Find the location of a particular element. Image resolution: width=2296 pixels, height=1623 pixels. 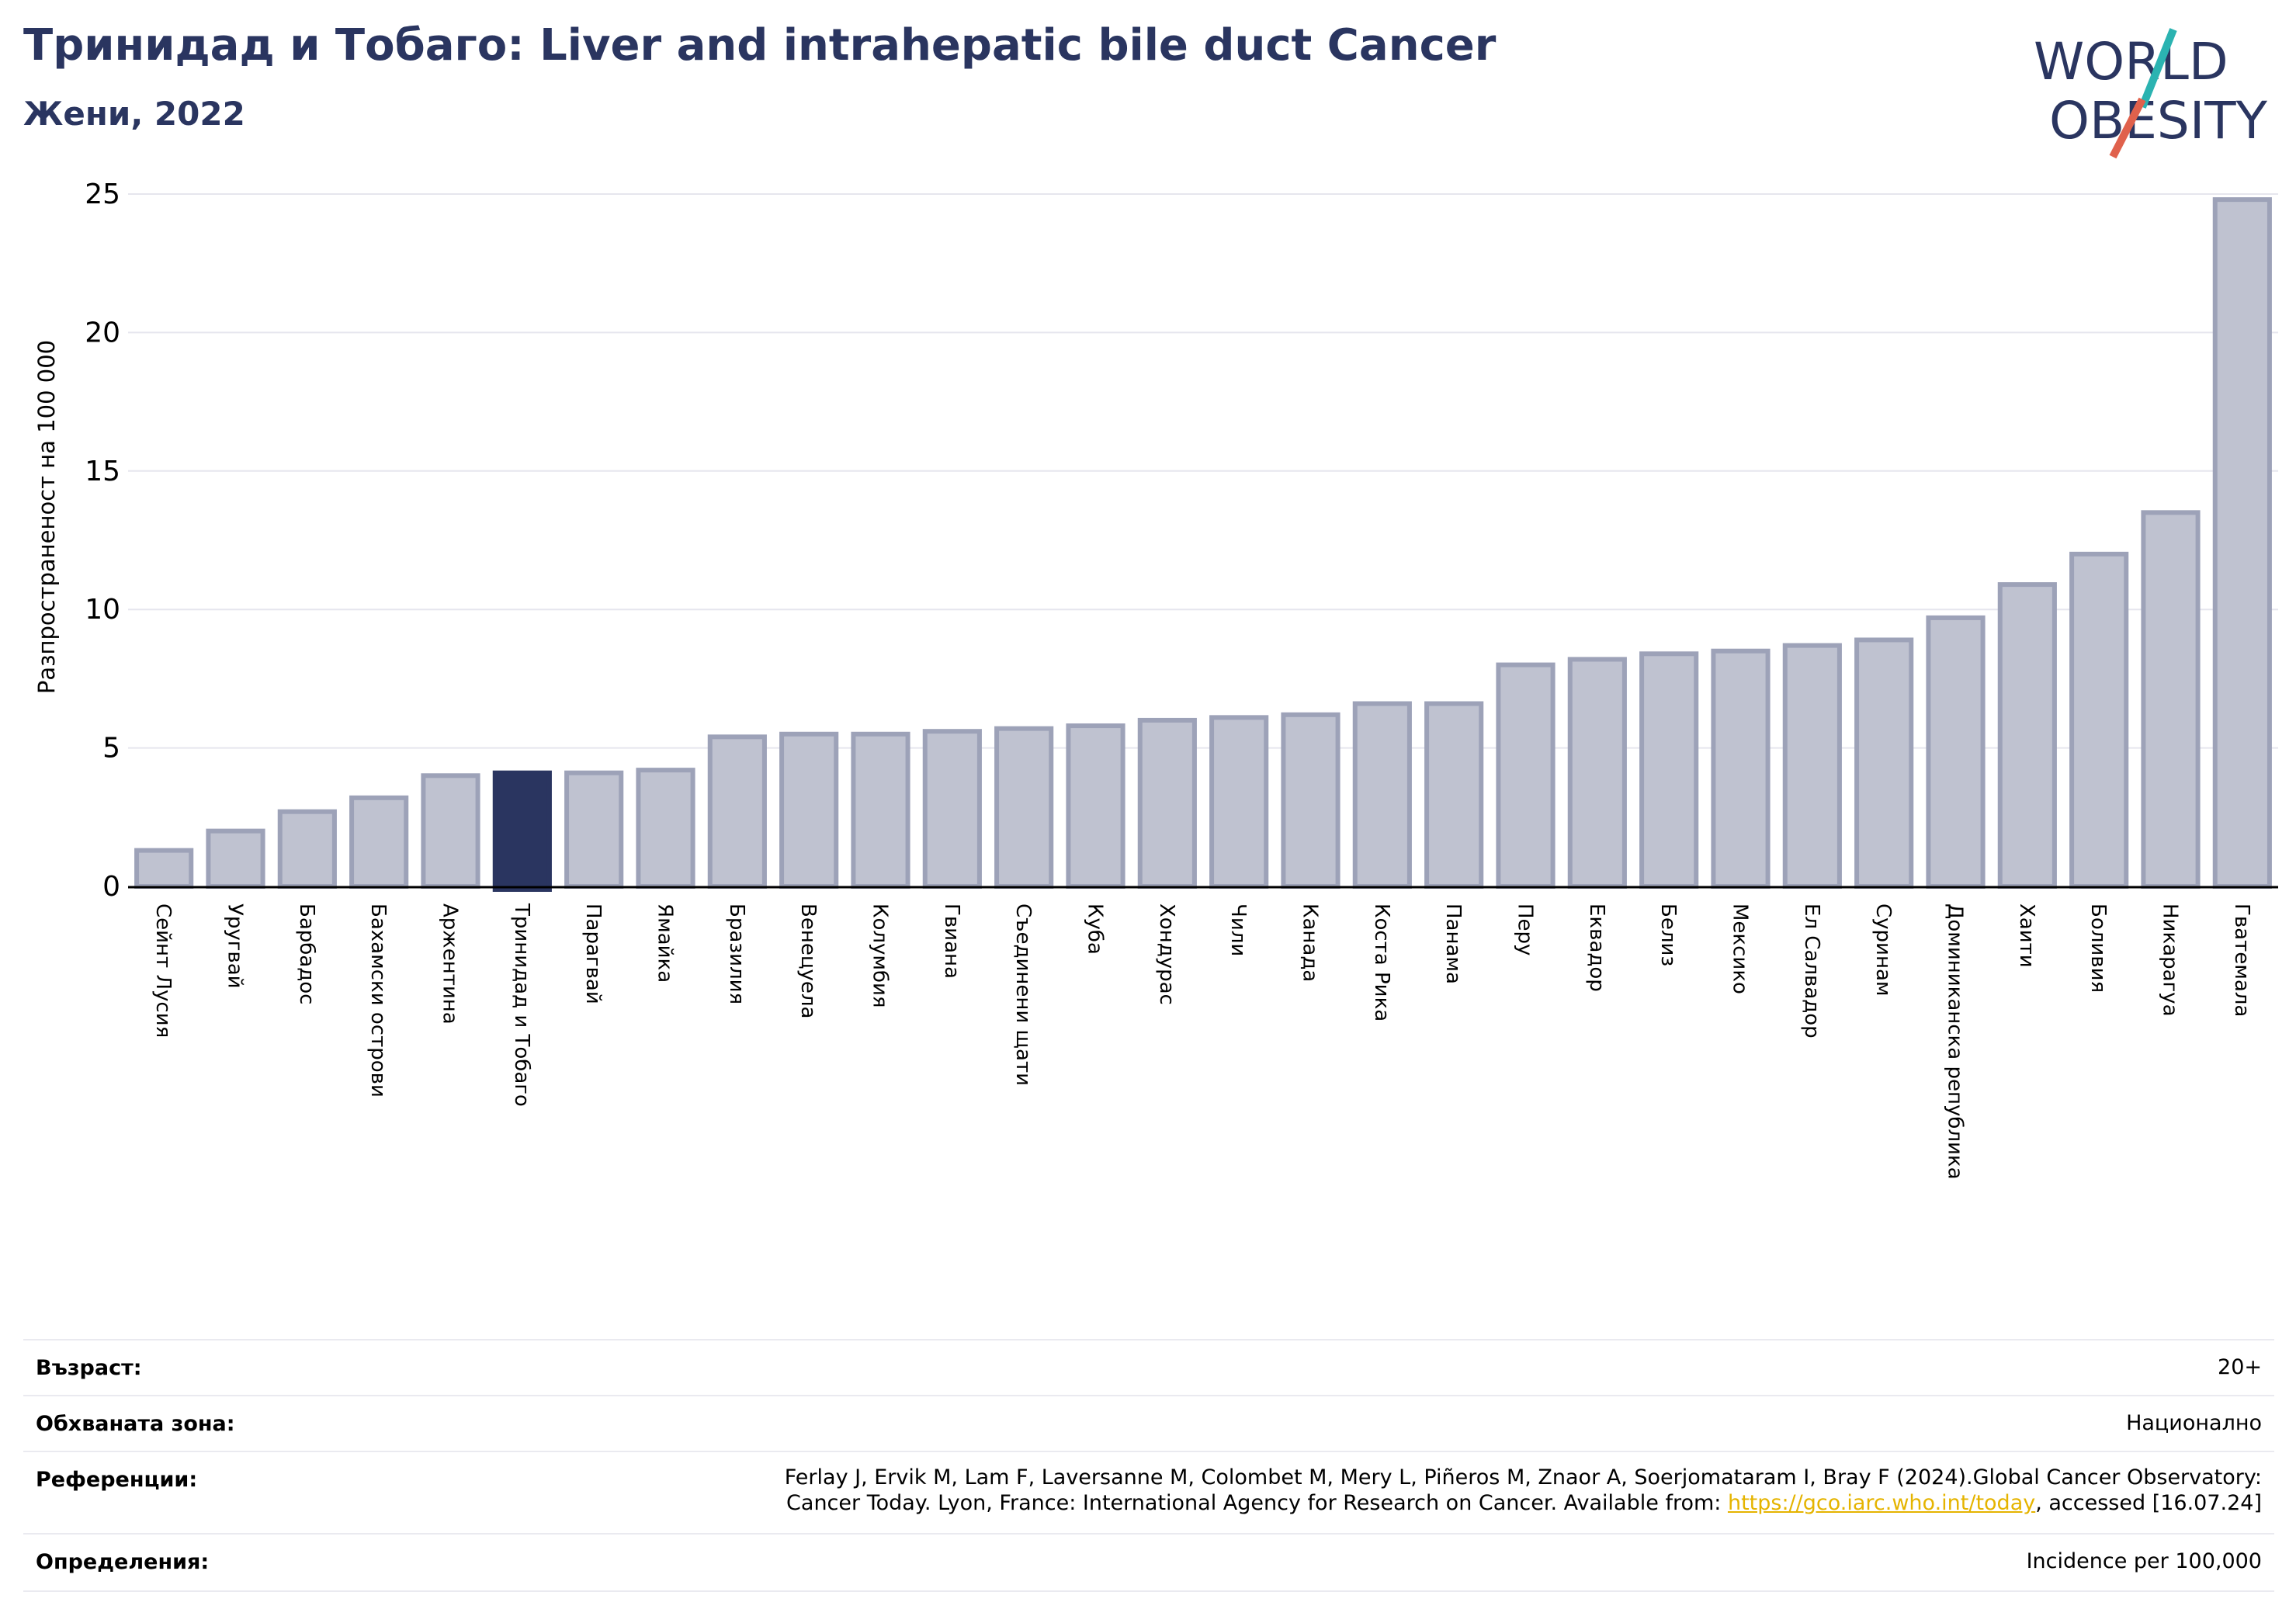

y-tick-label: 25 is located at coordinates (102, 194).